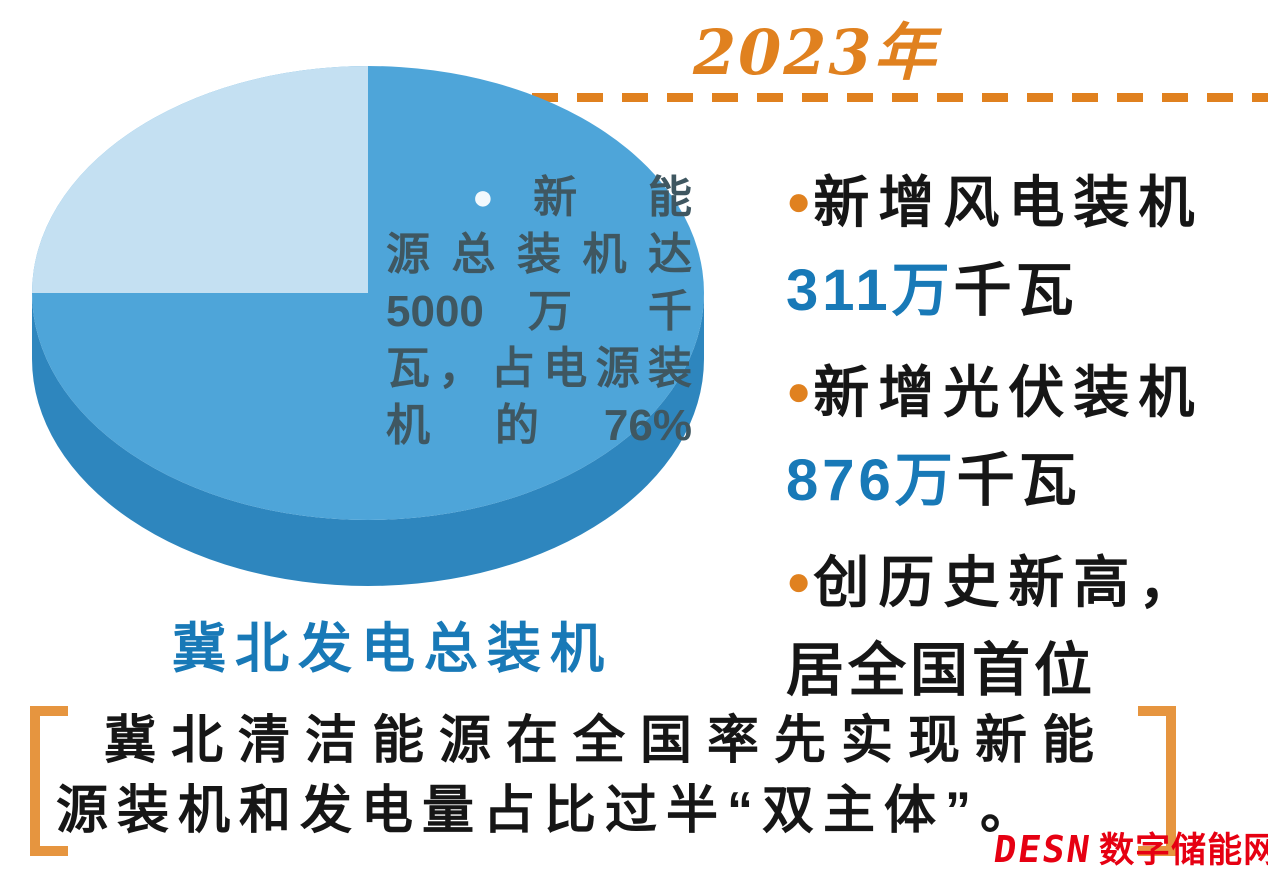  Describe the element at coordinates (539, 254) in the screenshot. I see `annotation-line: 源总装机达` at that location.